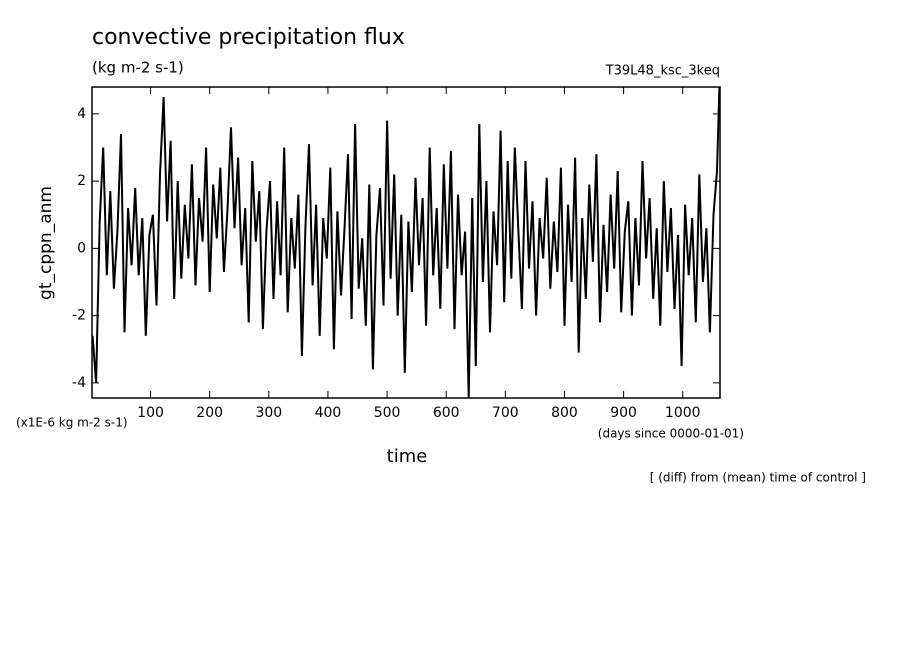 The height and width of the screenshot is (654, 904). I want to click on x-tick-label: 100, so click(150, 413).